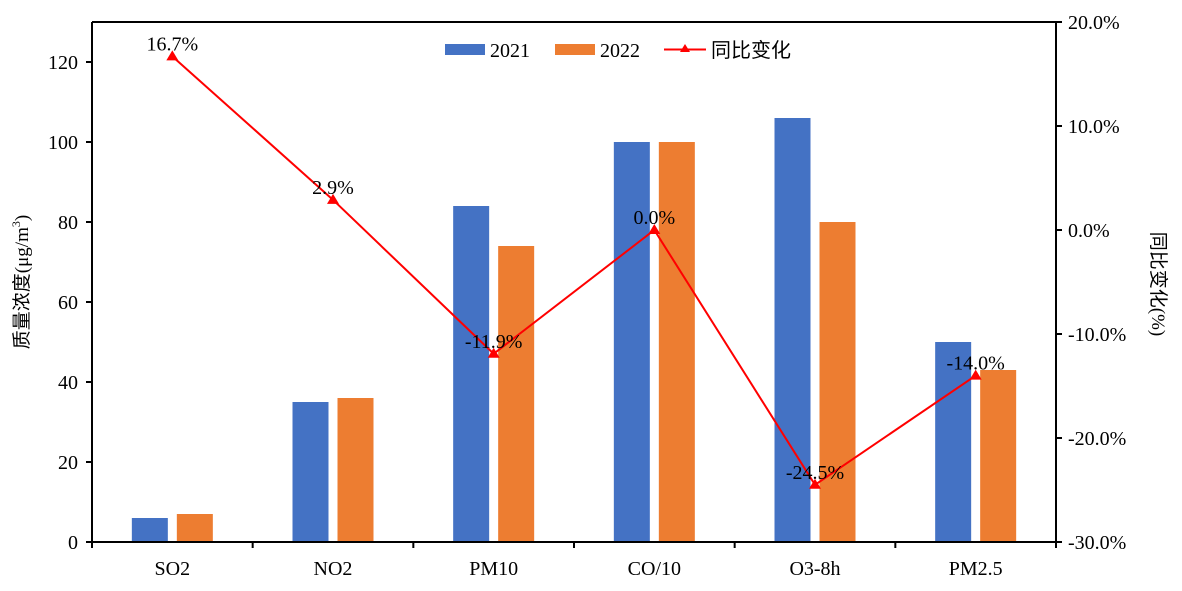  What do you see at coordinates (998, 456) in the screenshot?
I see `bar-2022-PM2.5` at bounding box center [998, 456].